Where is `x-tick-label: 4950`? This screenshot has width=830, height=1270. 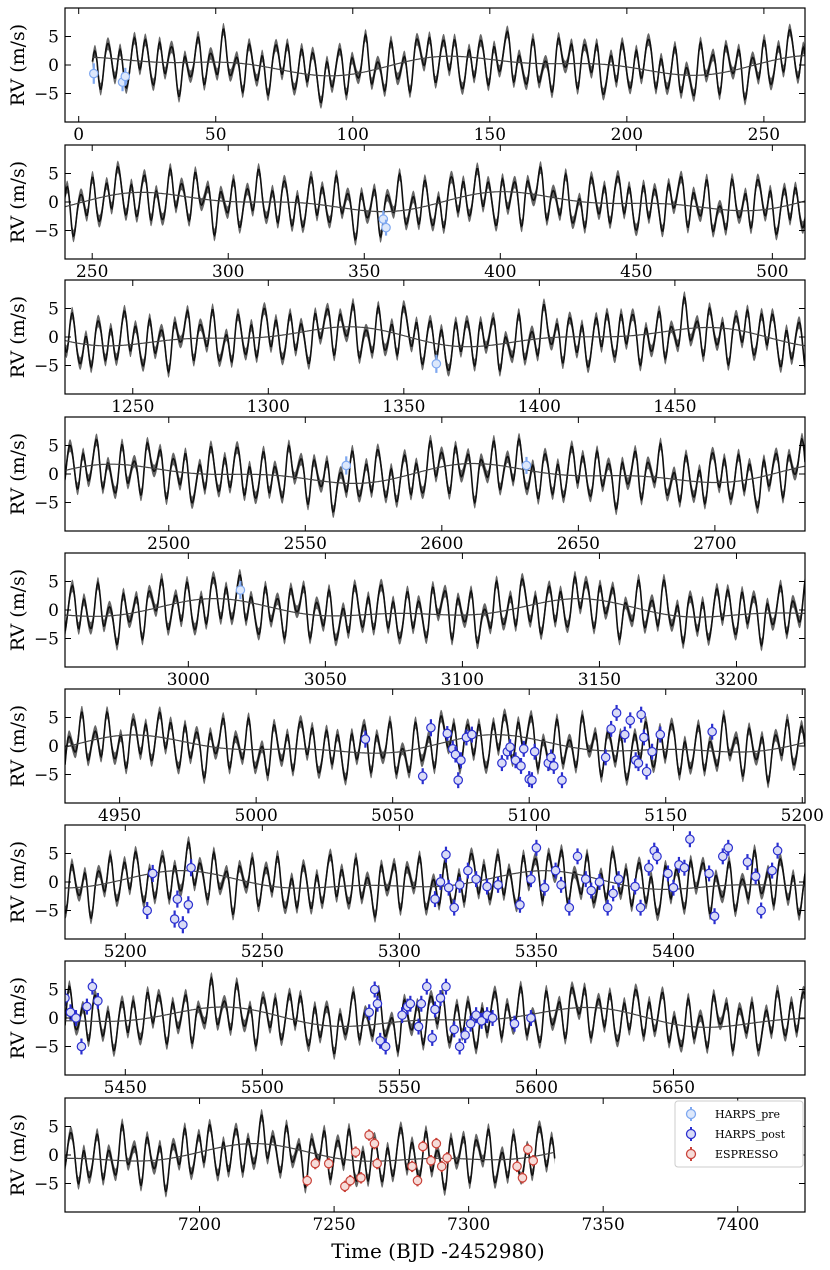
x-tick-label: 4950 is located at coordinates (119, 816).